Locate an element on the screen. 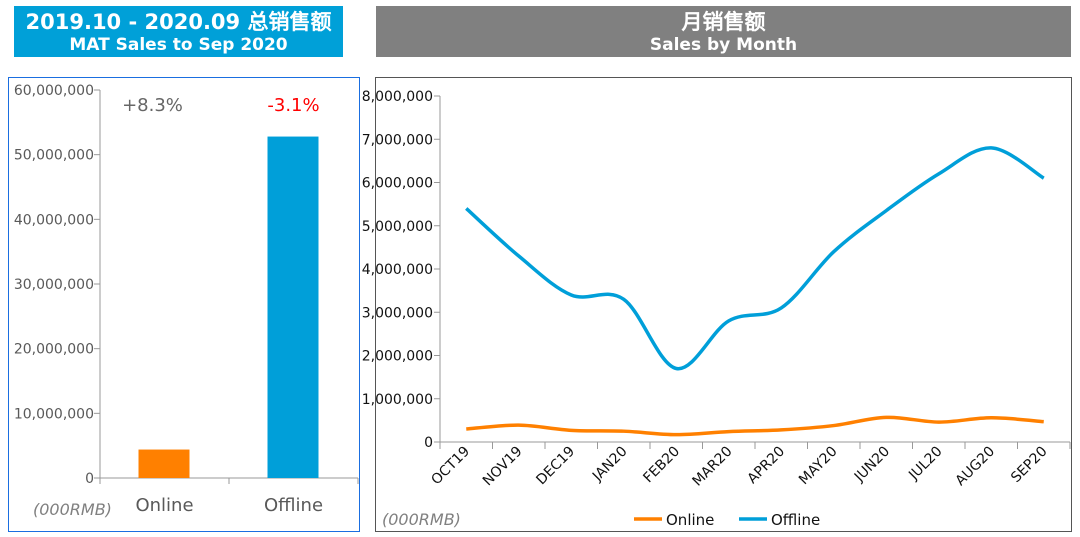 Image resolution: width=1080 pixels, height=537 pixels. monthly-sales-title: 月销售额 Sales by Month is located at coordinates (723, 31).